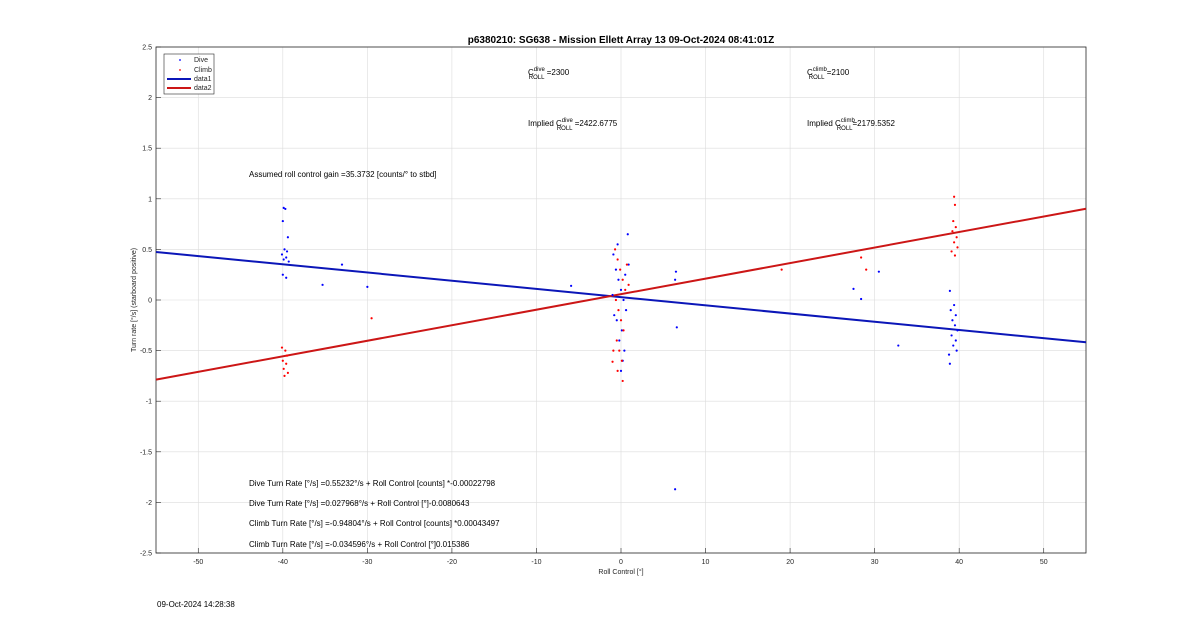 Image resolution: width=1200 pixels, height=622 pixels. Describe the element at coordinates (146, 554) in the screenshot. I see `y-tick-label: -2.5` at that location.